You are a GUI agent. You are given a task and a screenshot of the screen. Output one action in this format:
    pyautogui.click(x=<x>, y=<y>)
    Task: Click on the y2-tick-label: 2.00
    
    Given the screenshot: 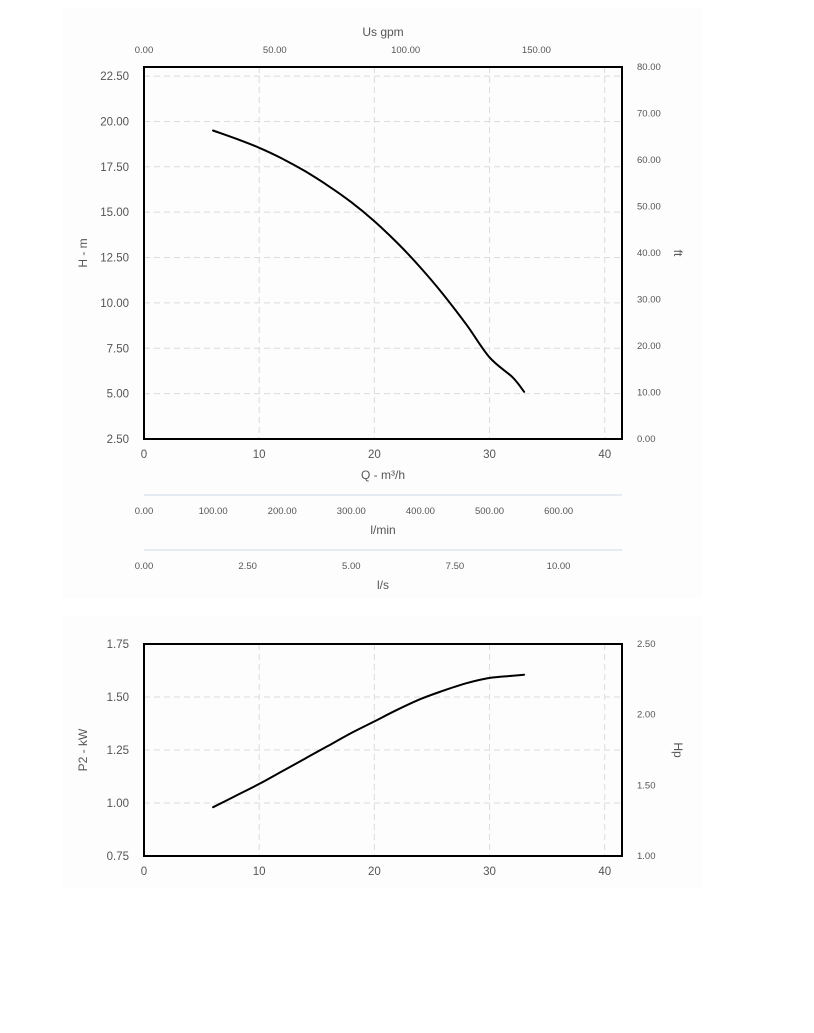 What is the action you would take?
    pyautogui.click(x=646, y=715)
    